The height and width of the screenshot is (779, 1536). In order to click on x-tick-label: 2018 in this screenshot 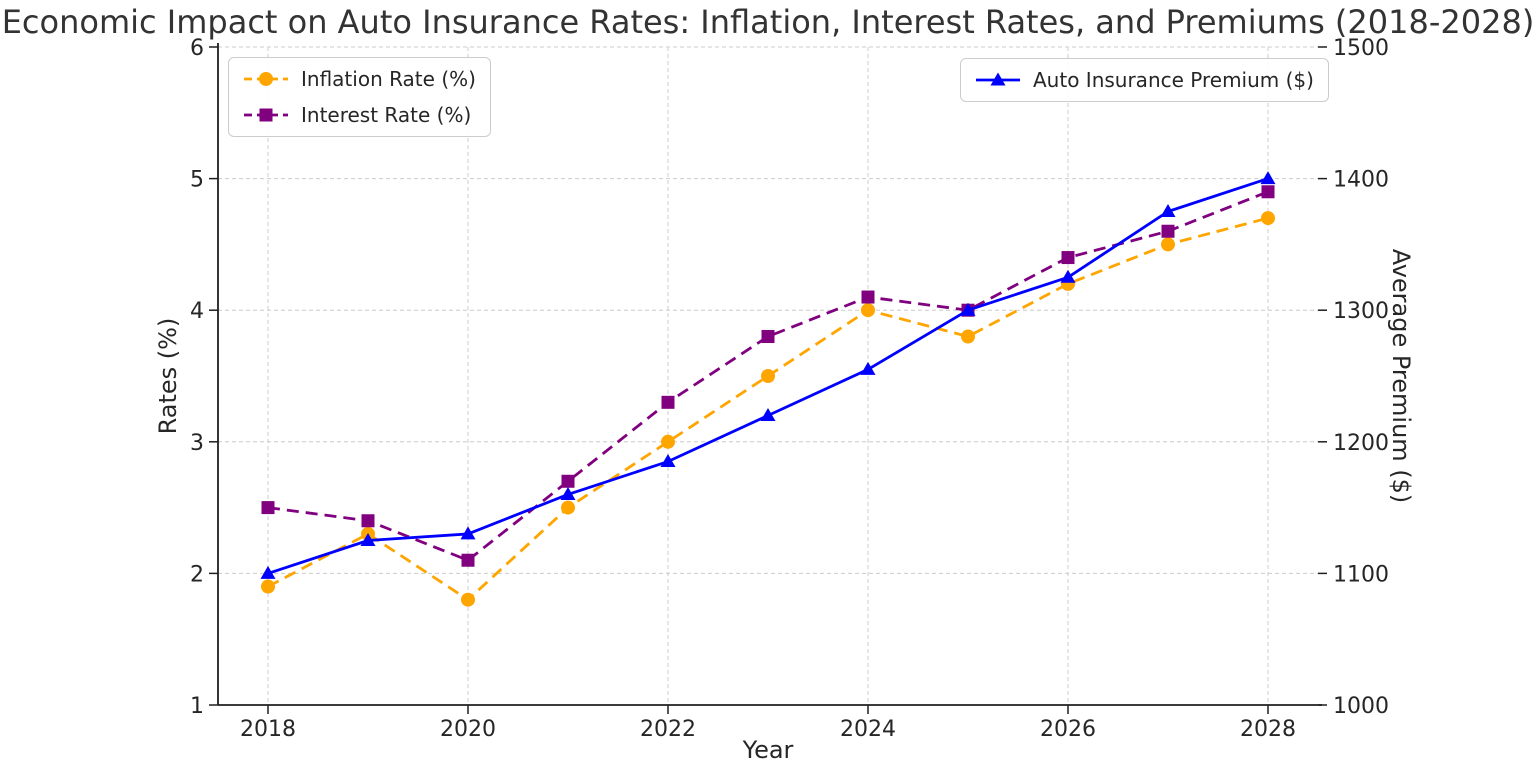, I will do `click(268, 729)`.